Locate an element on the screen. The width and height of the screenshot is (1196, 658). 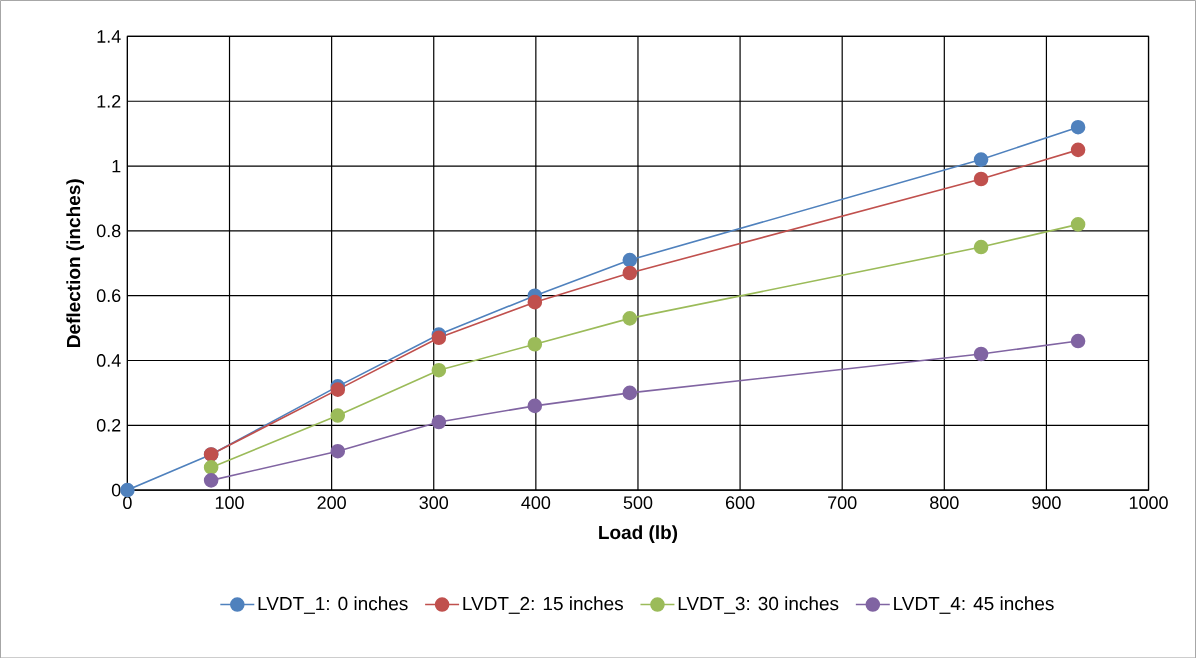
y-tick-label: 0.4 is located at coordinates (108, 360).